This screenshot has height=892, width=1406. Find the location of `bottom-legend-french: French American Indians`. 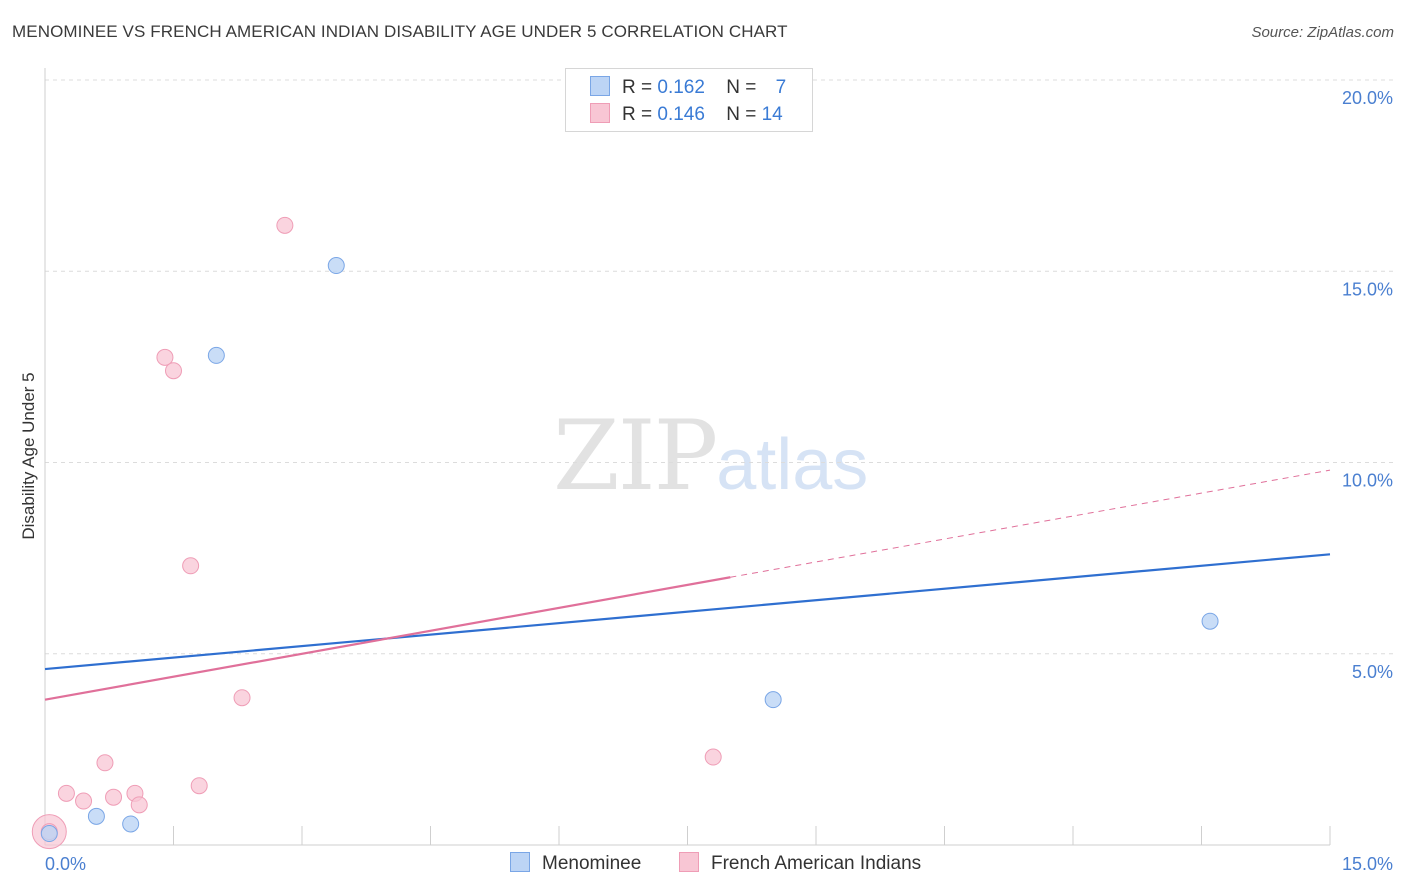

bottom-legend-french: French American Indians is located at coordinates (800, 863).